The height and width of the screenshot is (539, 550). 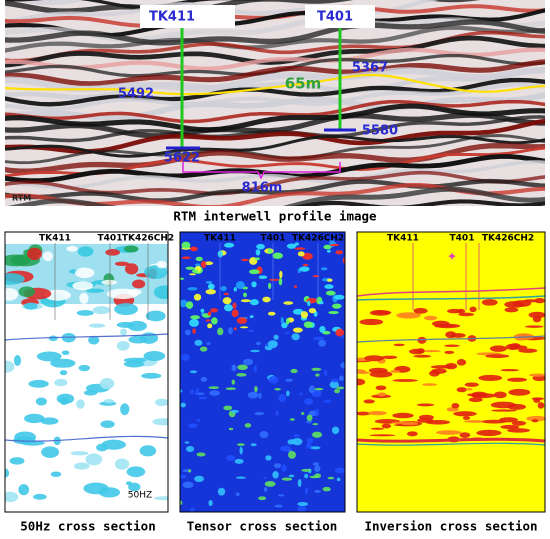 I want to click on well-label-box, so click(x=340, y=16).